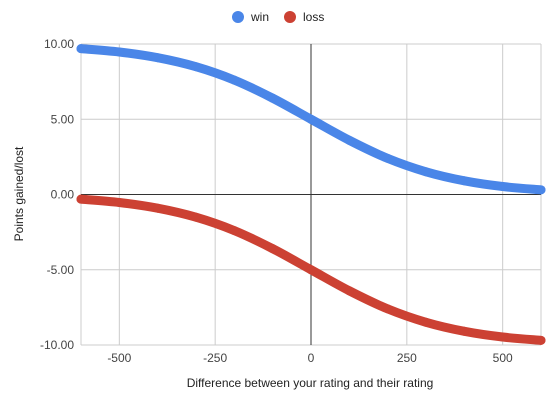 This screenshot has width=560, height=402. What do you see at coordinates (57, 345) in the screenshot?
I see `y-tick-label: -10.00` at bounding box center [57, 345].